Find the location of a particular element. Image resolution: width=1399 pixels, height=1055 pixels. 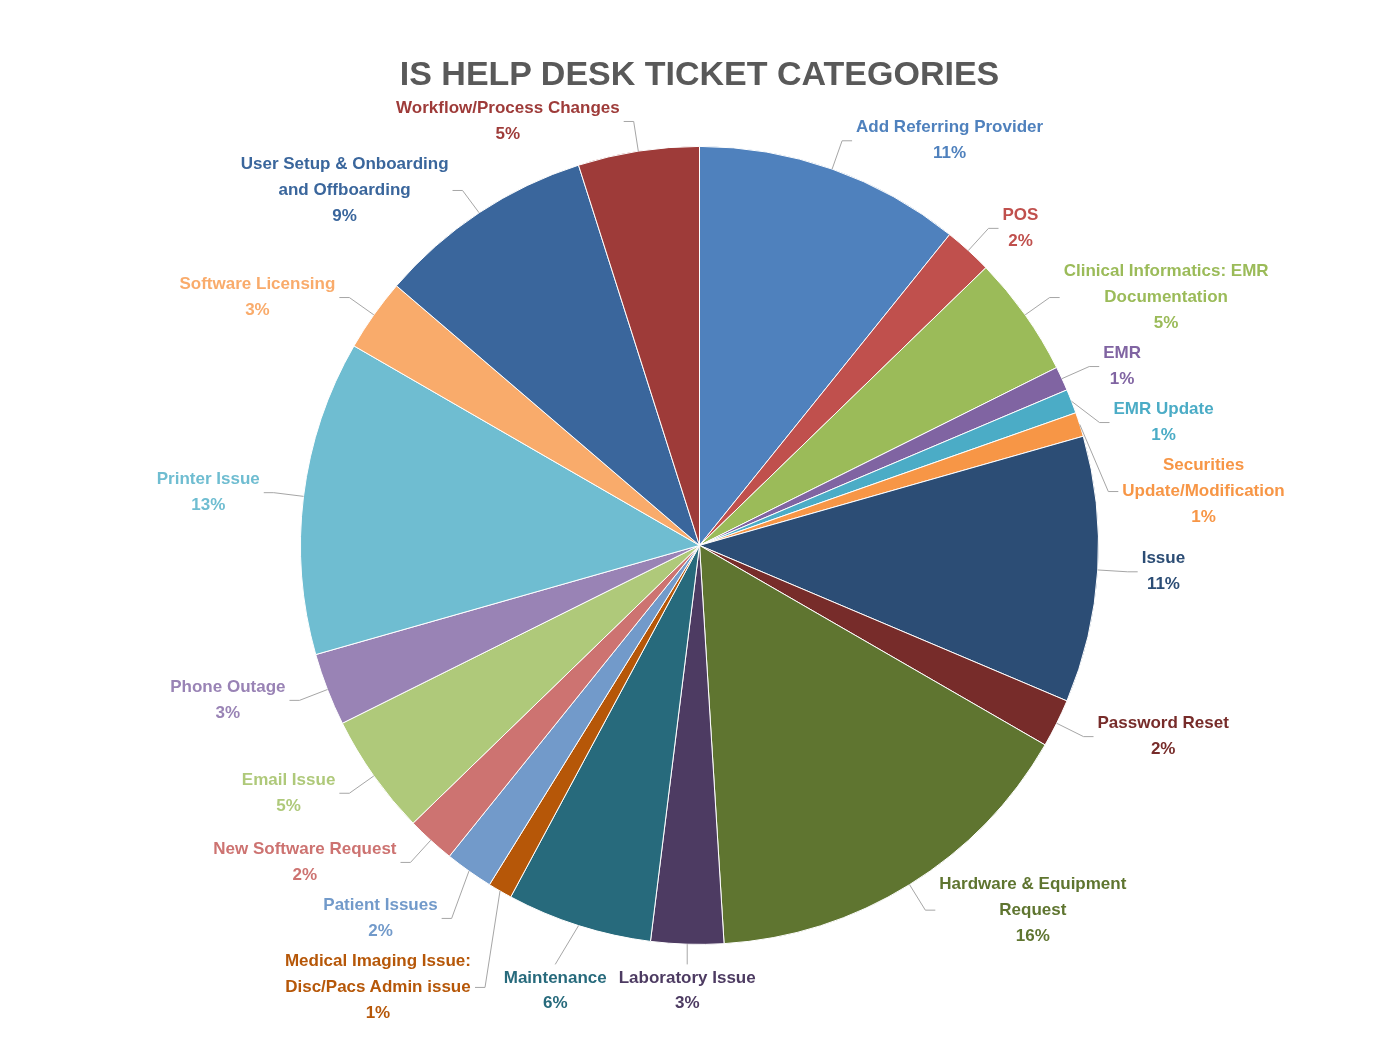

slice-label: Add Referring Provider is located at coordinates (950, 127).